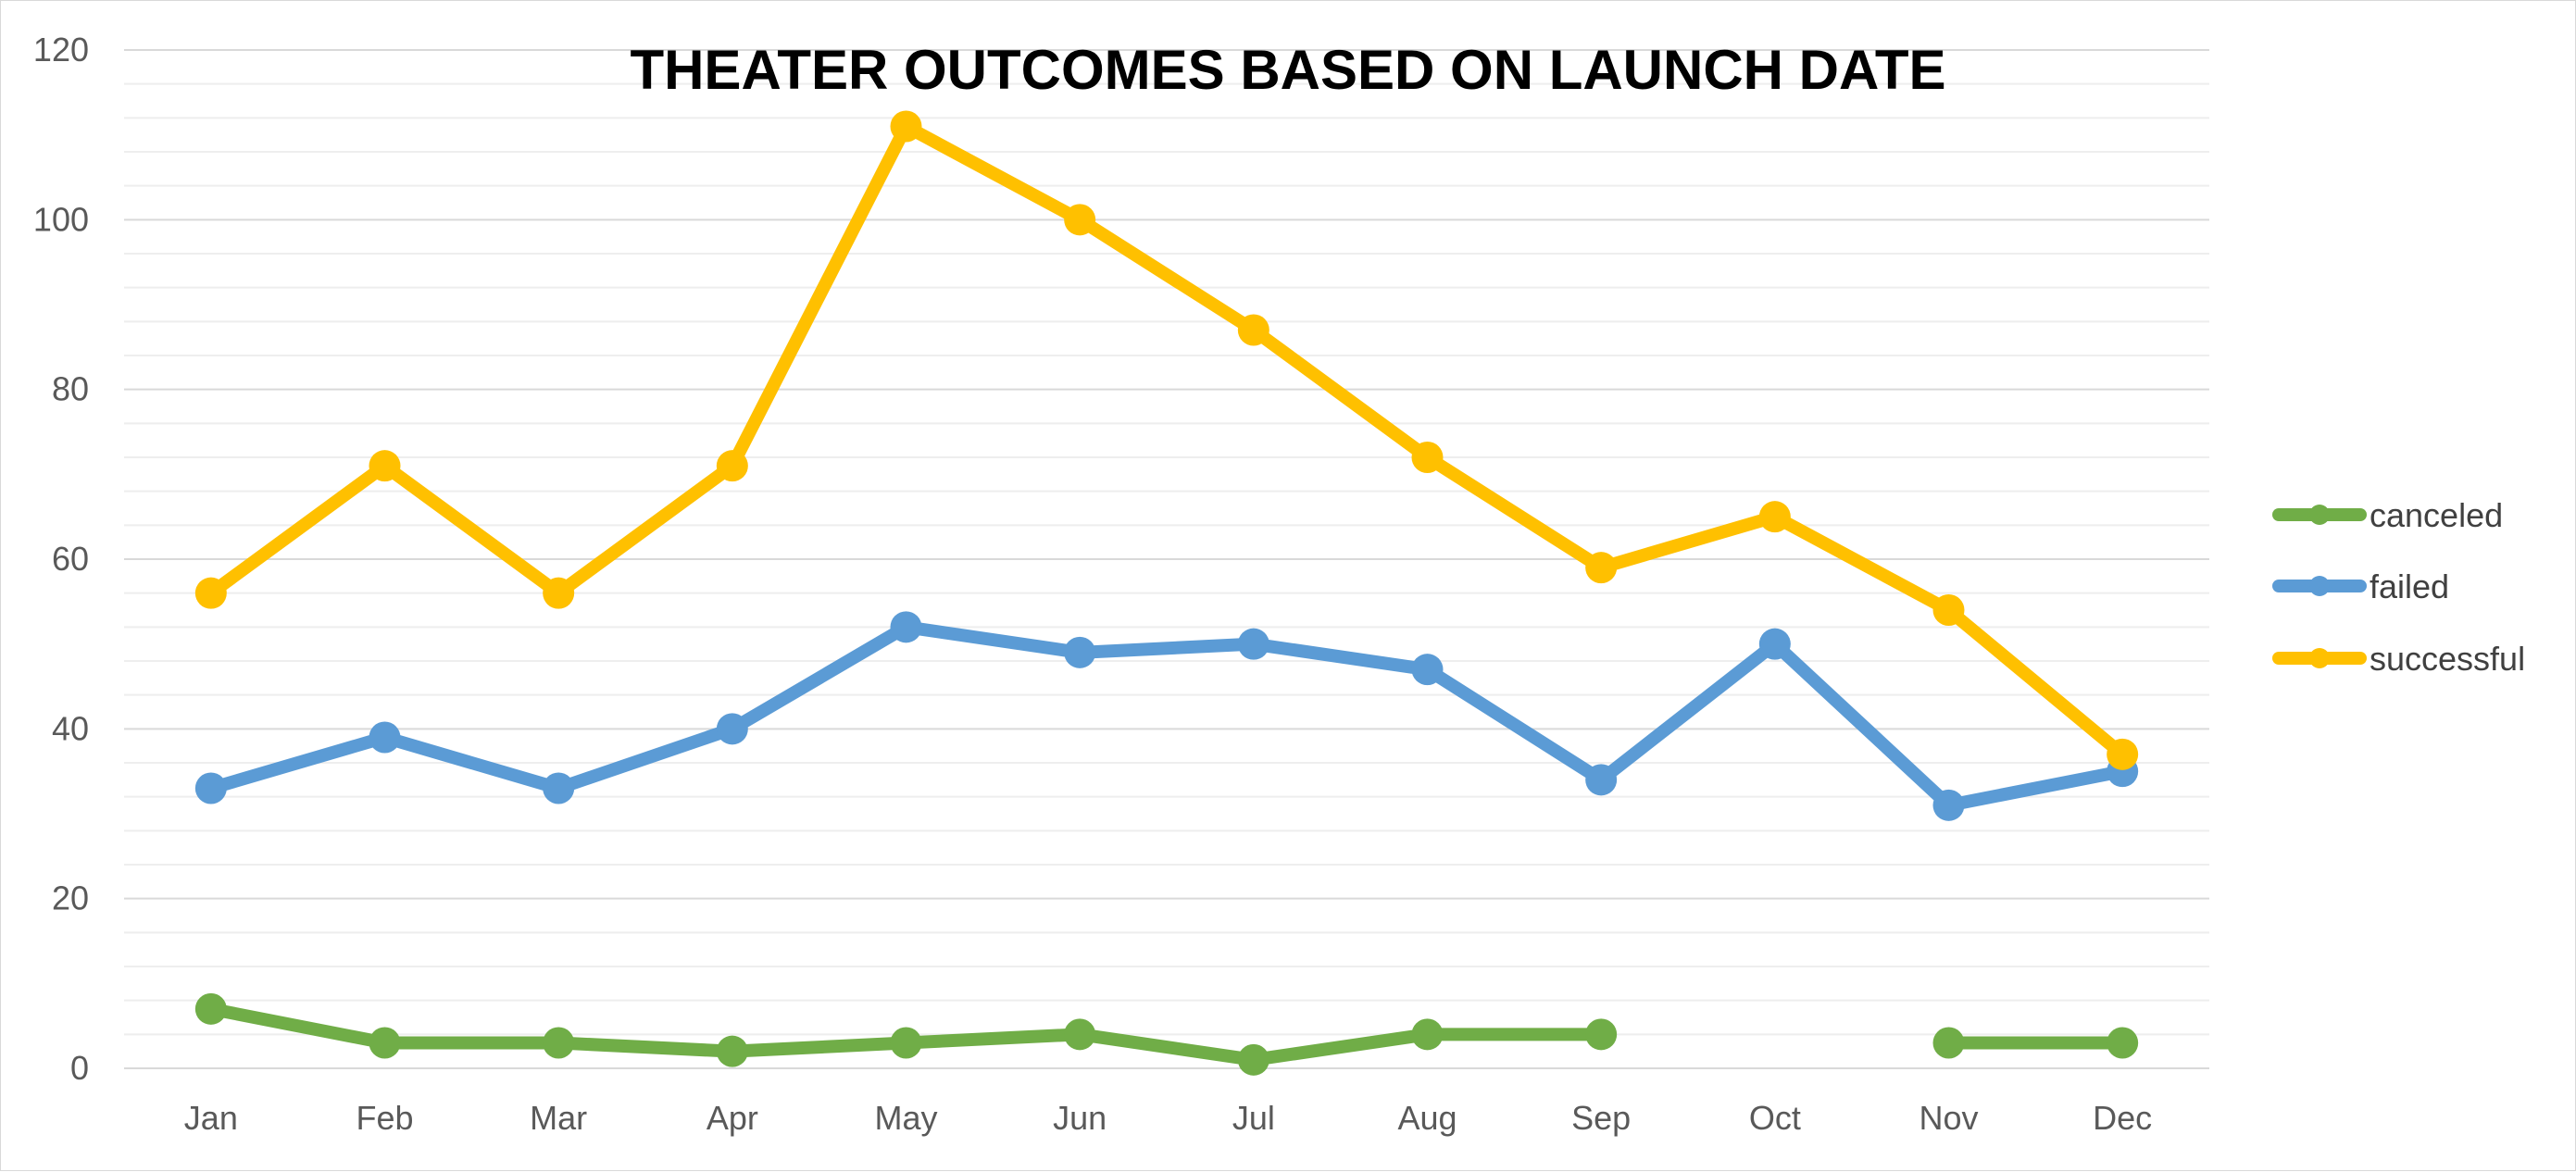 The width and height of the screenshot is (2576, 1172). I want to click on legend-item-failed: failed, so click(2361, 586).